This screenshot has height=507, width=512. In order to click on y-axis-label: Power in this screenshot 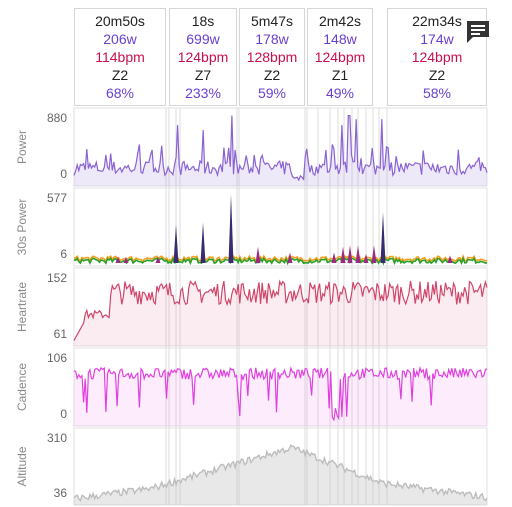, I will do `click(22, 147)`.